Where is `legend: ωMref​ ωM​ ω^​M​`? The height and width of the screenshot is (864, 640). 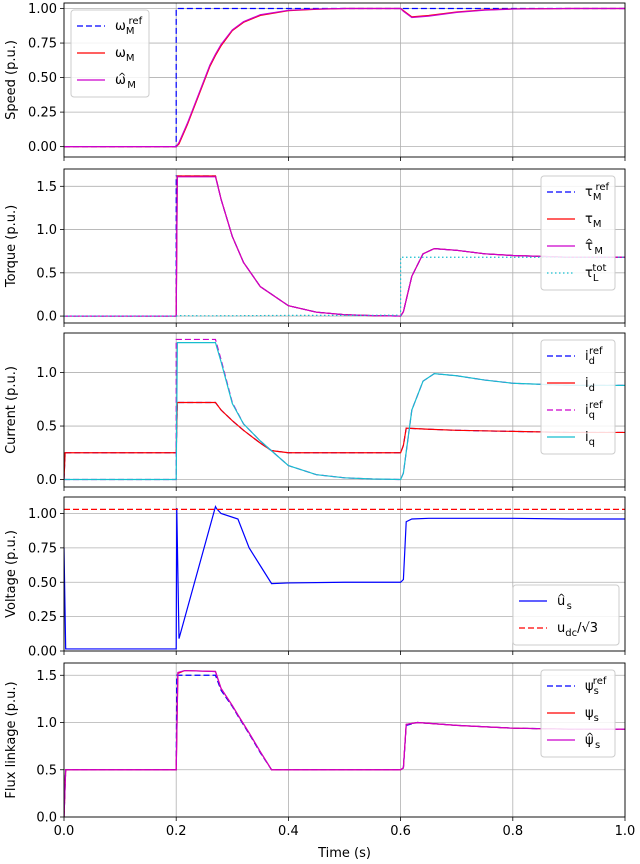 legend: ωMref​ ωM​ ω^​M​ is located at coordinates (110, 53).